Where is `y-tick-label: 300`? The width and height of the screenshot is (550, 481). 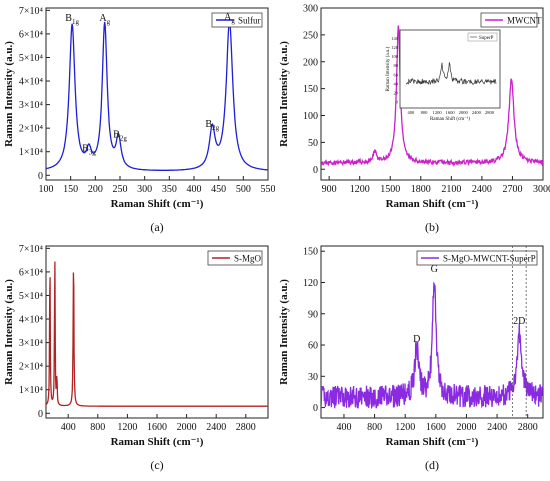 y-tick-label: 300 is located at coordinates (310, 9).